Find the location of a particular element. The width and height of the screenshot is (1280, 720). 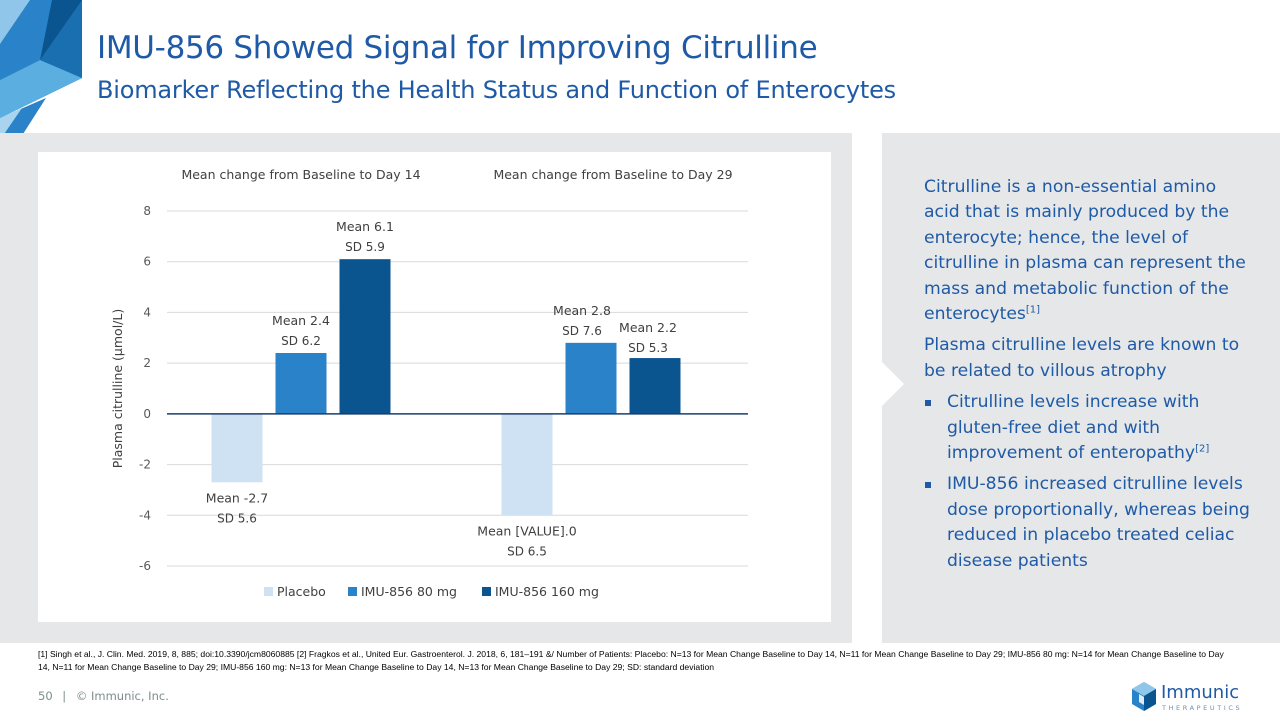

page-number: 50 is located at coordinates (45, 696).